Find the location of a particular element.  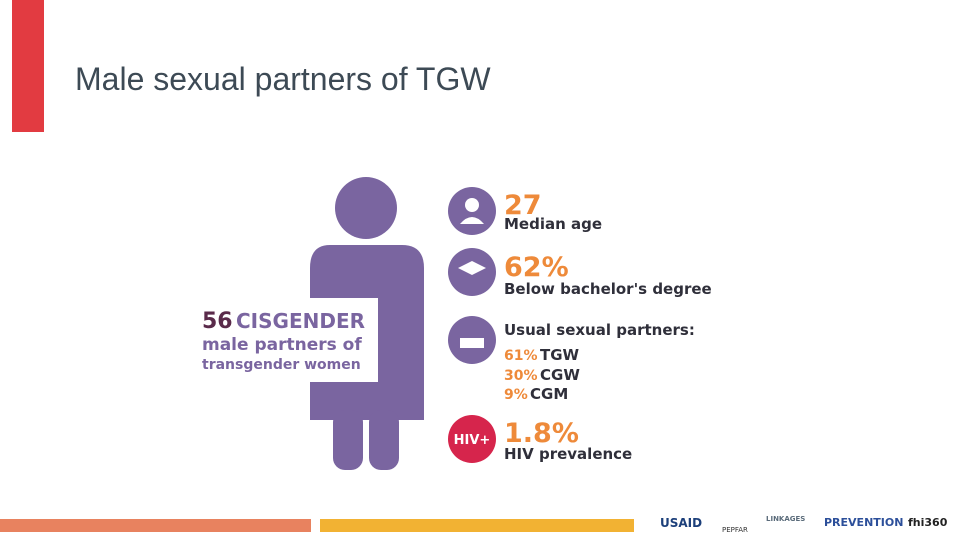

figure-label: CISGENDER is located at coordinates (300, 321).